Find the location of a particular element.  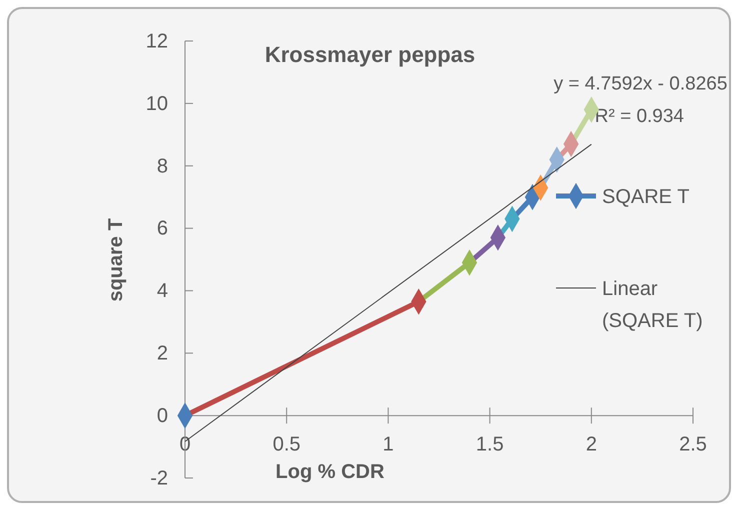

y-tick-label: -2 is located at coordinates (159, 478).